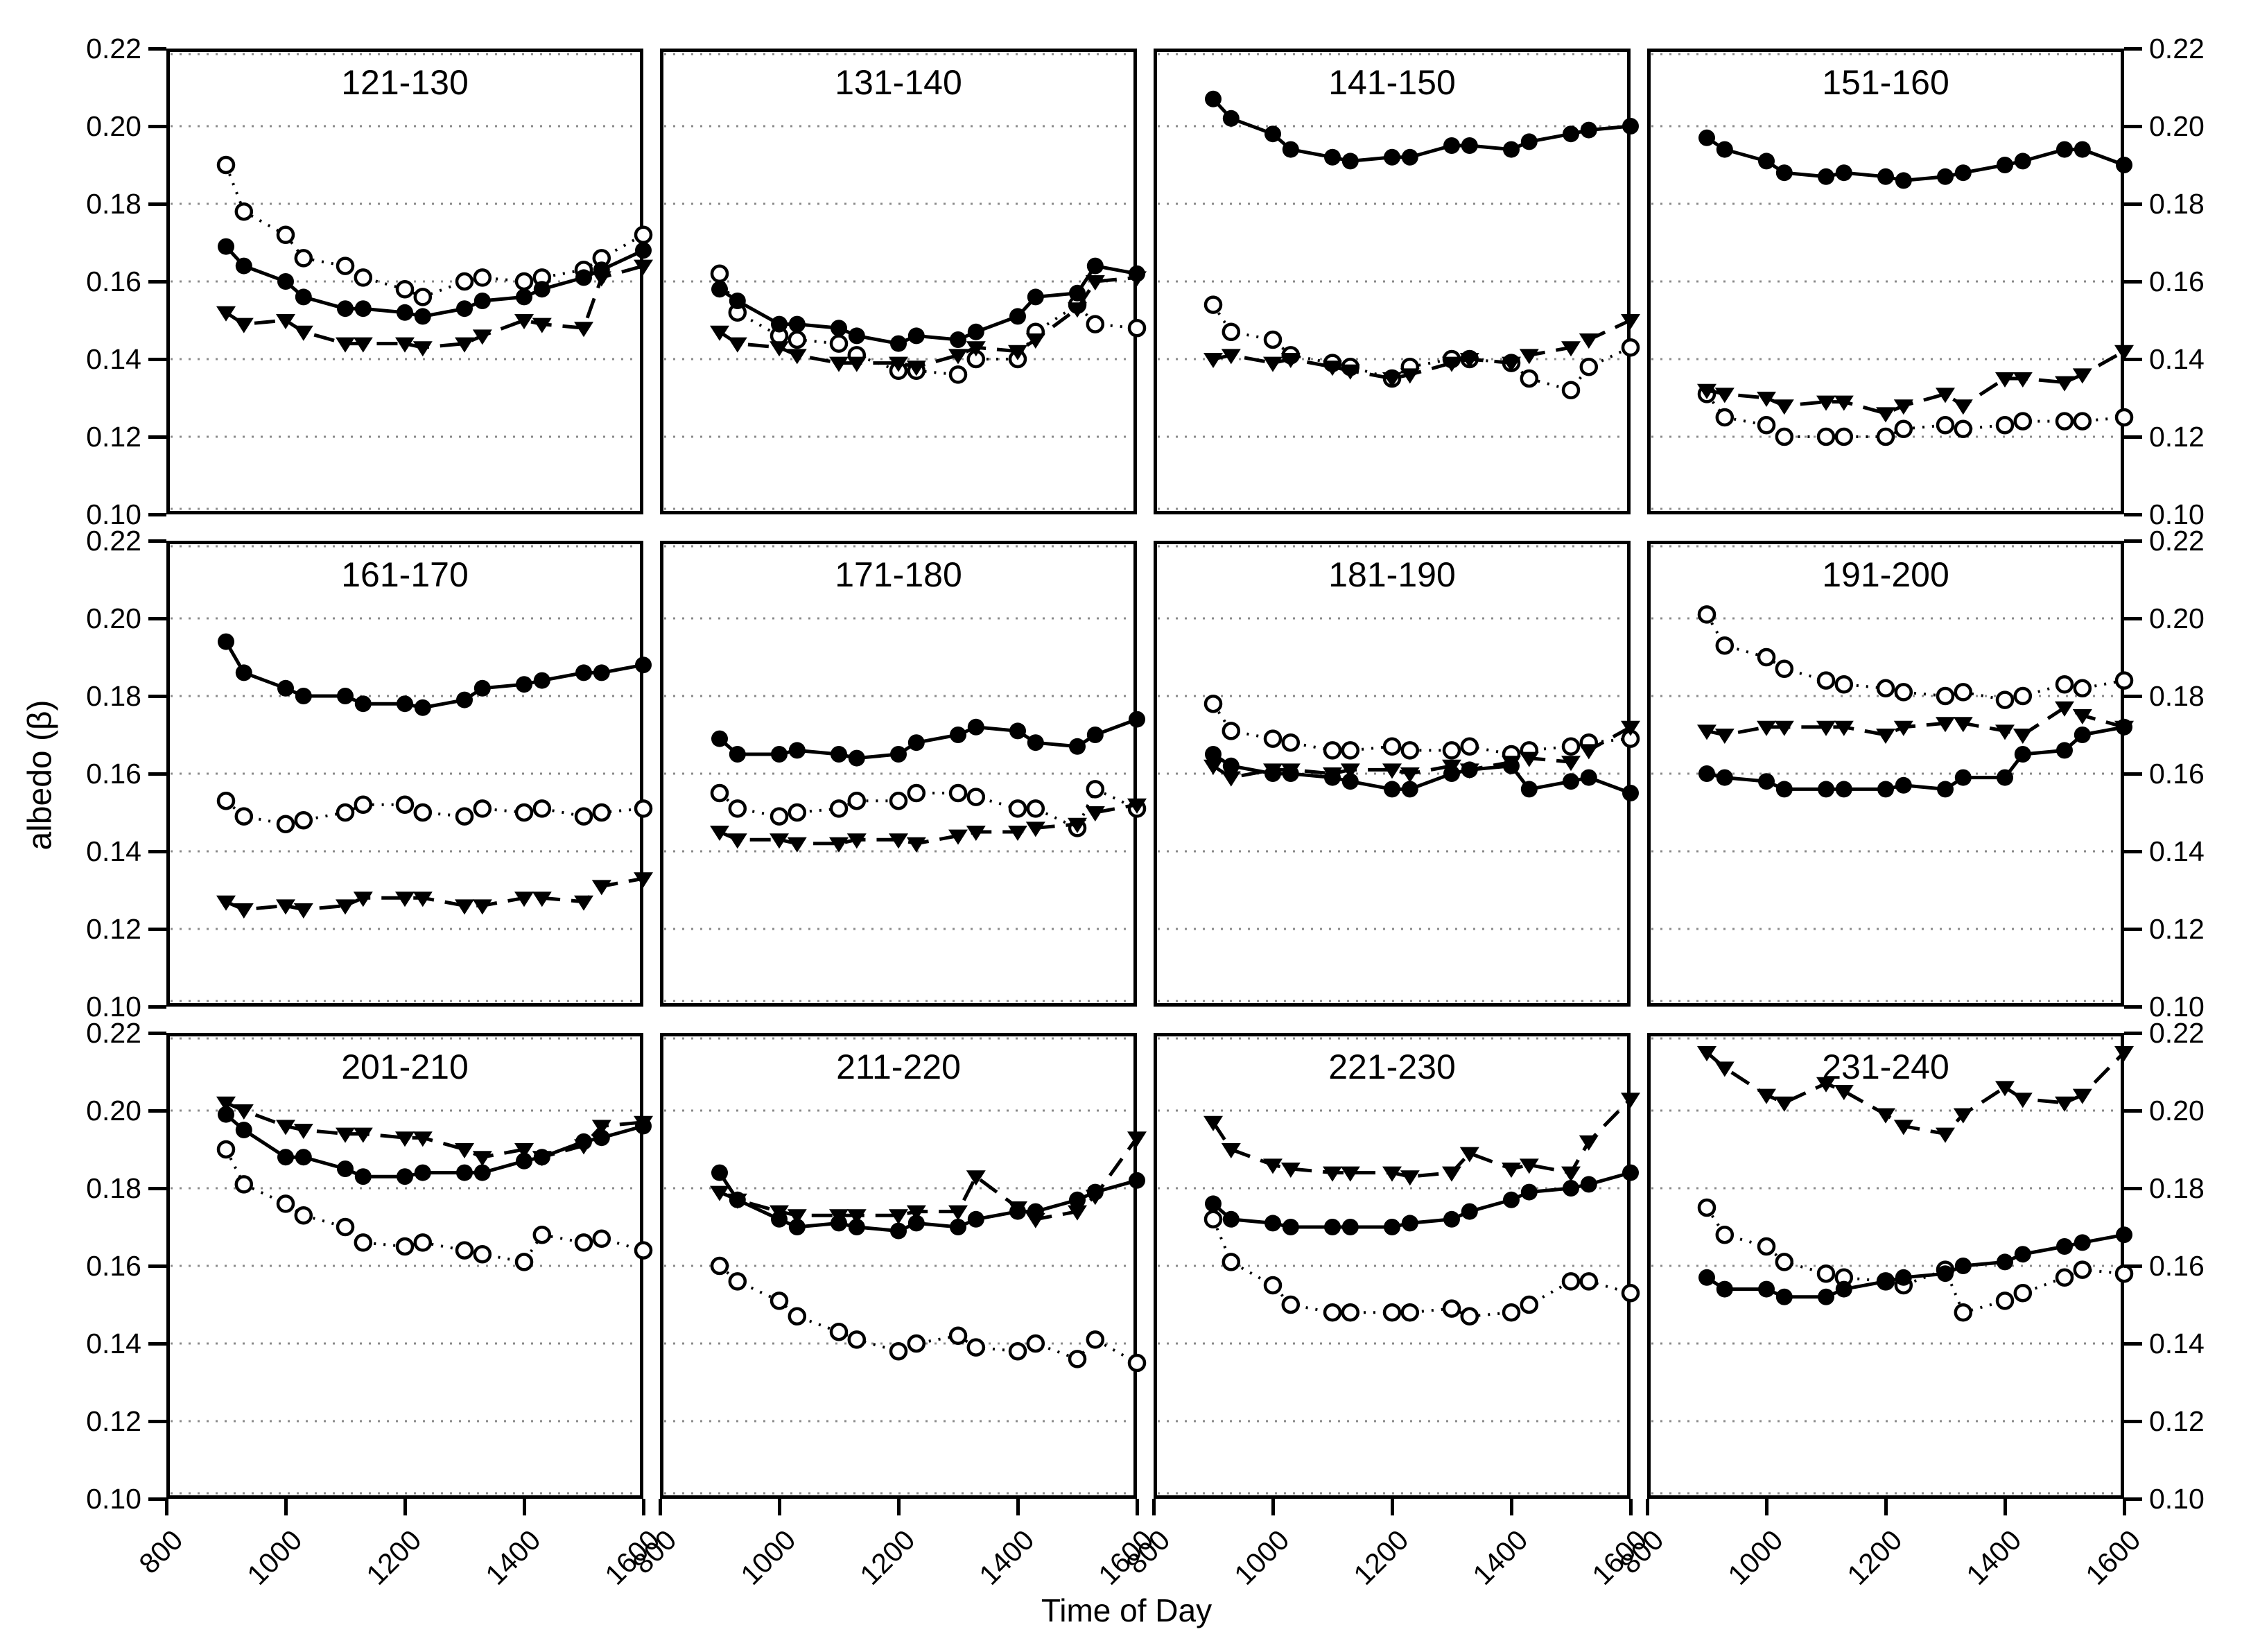 Image resolution: width=2251 pixels, height=1652 pixels. I want to click on y-tick-label: 0.18, so click(2177, 1188).